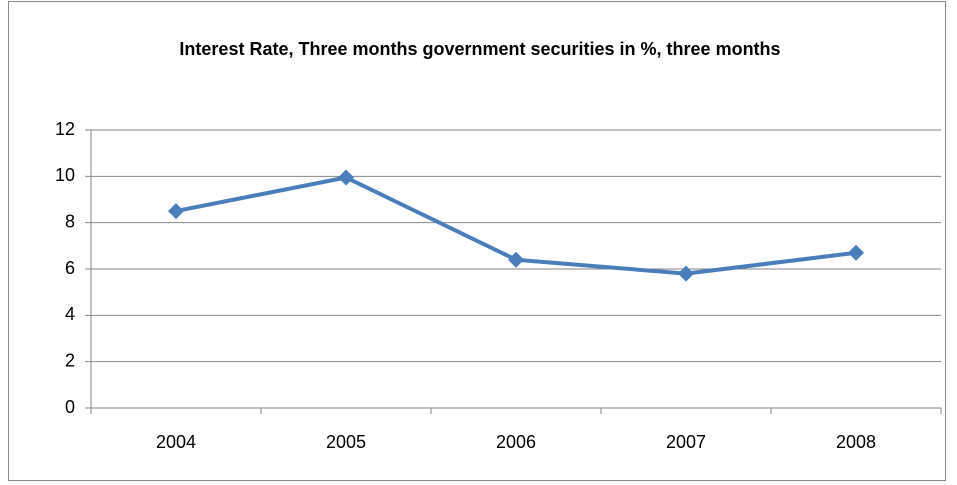  Describe the element at coordinates (70, 407) in the screenshot. I see `y-tick-label: 0` at that location.